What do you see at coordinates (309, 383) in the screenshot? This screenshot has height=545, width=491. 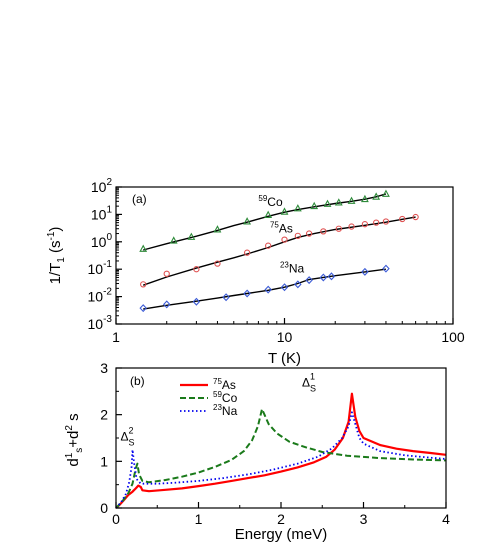 I see `gap-annotation: Δ1 S` at bounding box center [309, 383].